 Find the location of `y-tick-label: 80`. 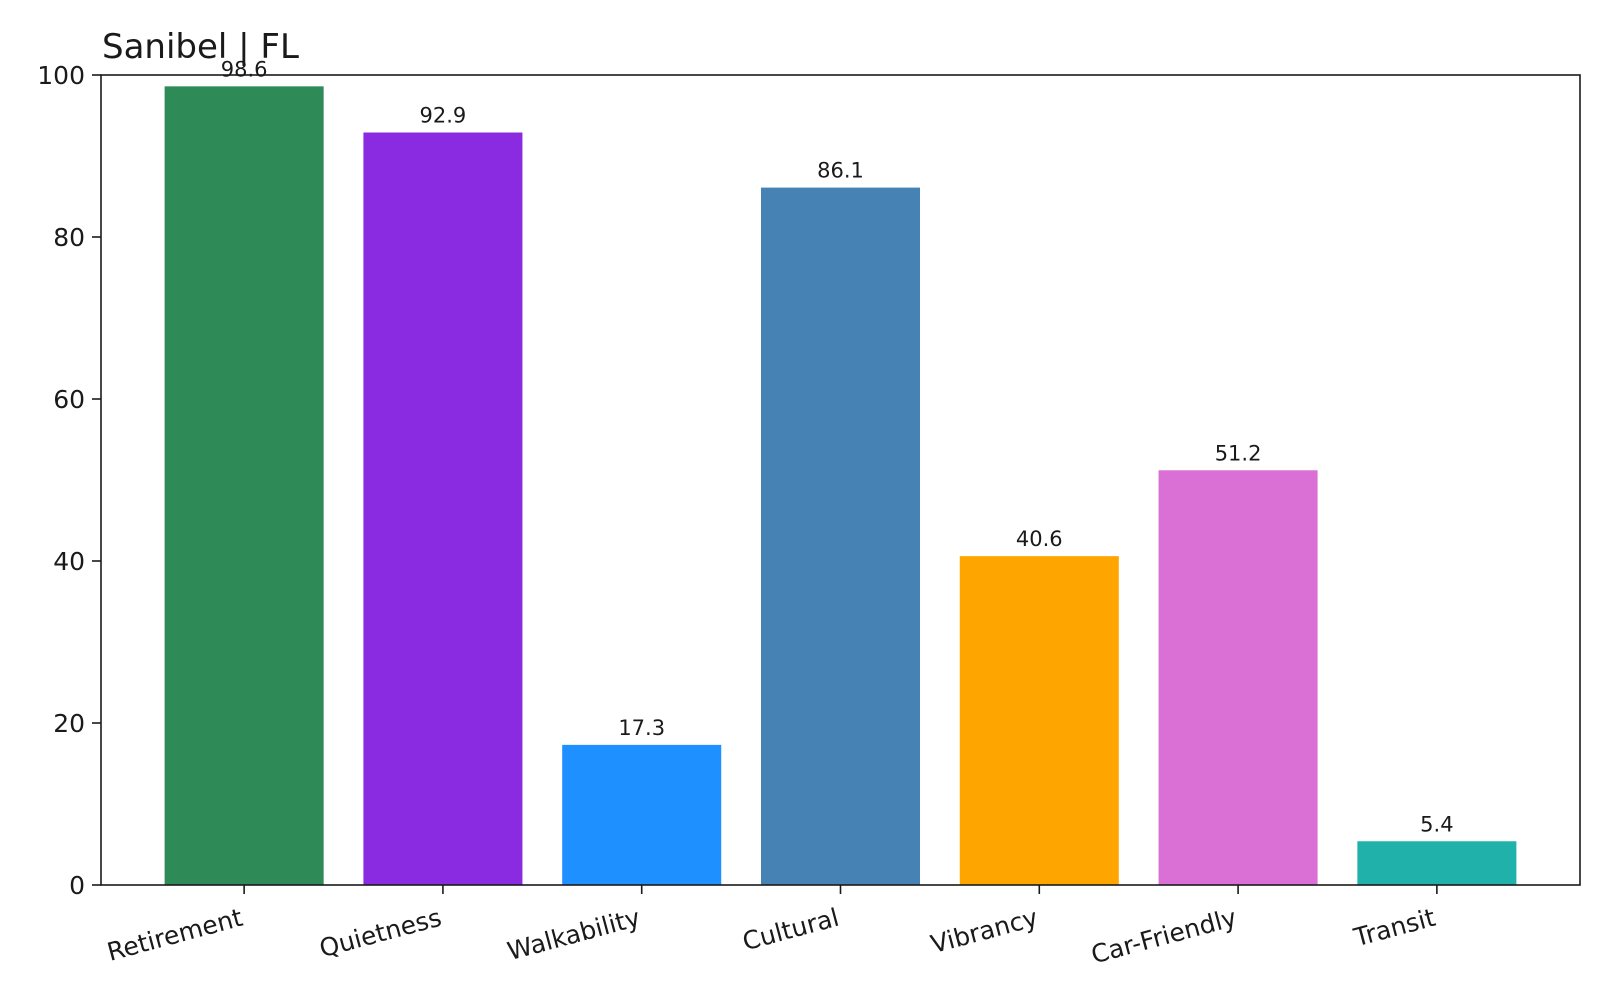

y-tick-label: 80 is located at coordinates (69, 237).